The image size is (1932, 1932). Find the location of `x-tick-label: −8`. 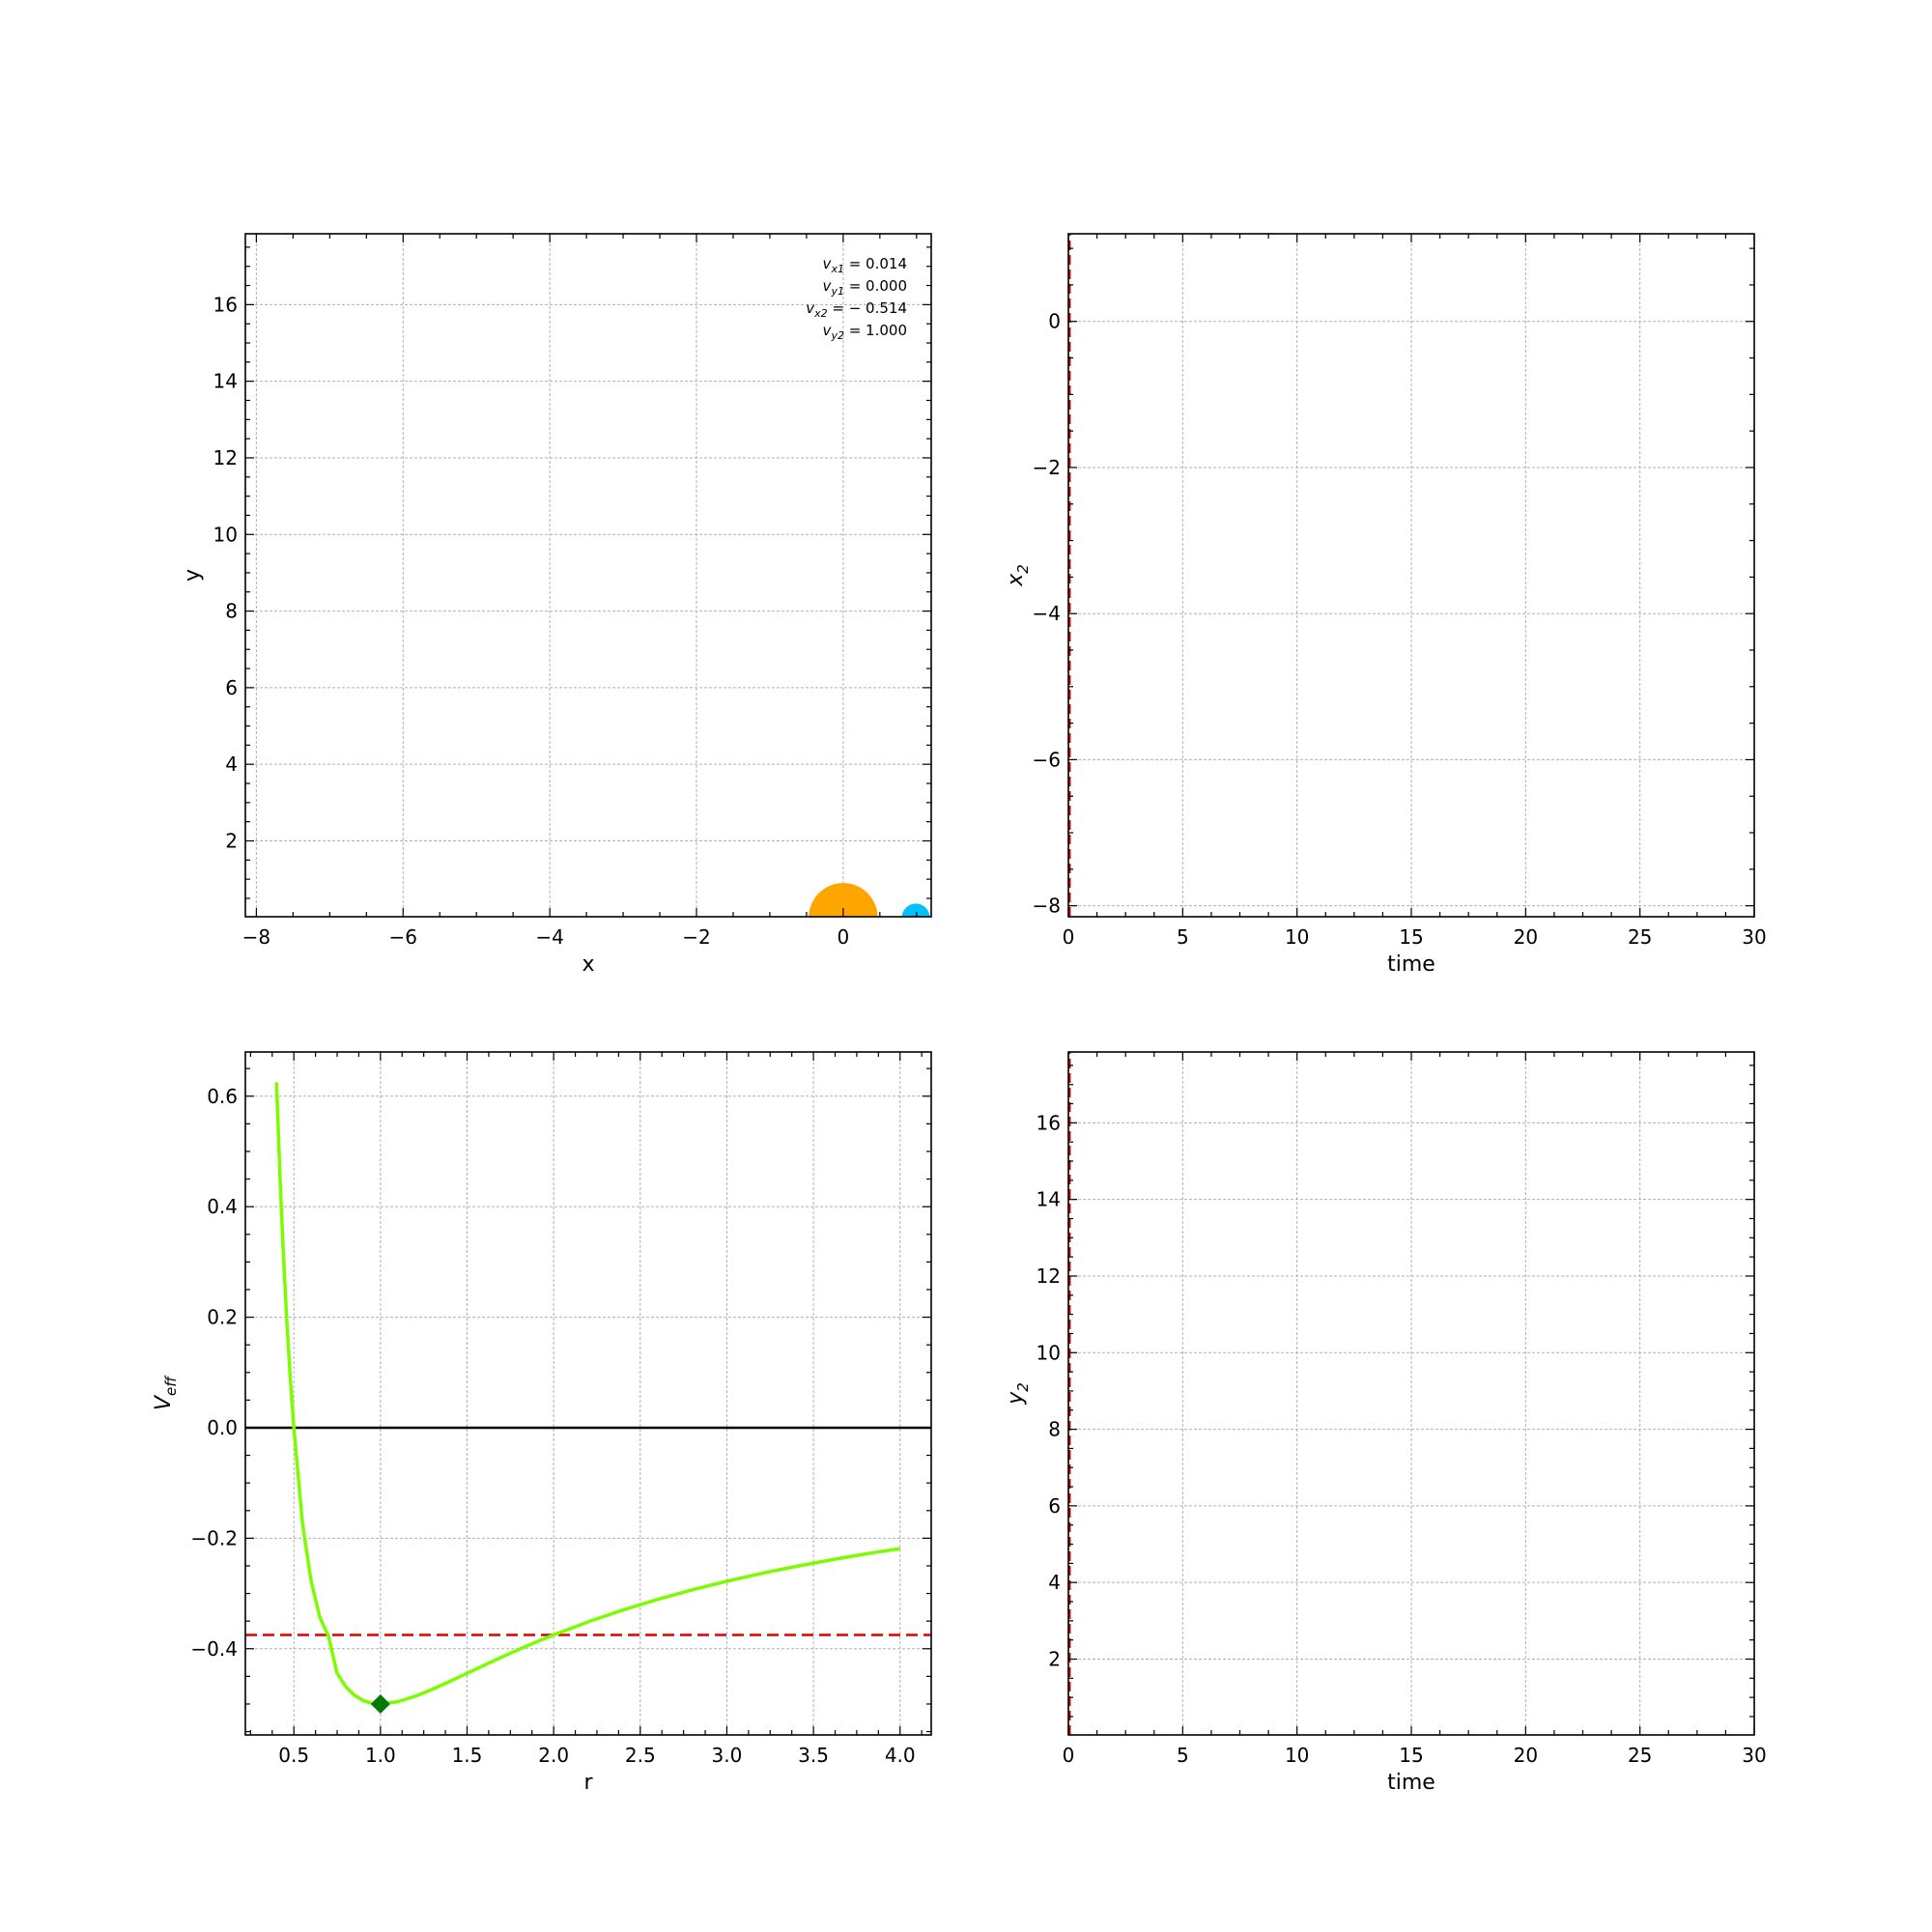

x-tick-label: −8 is located at coordinates (256, 937).